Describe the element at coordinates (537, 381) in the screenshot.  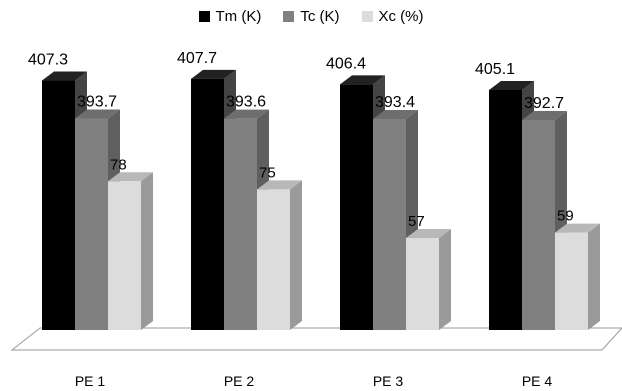
I see `x-tick-label: PE 4` at that location.